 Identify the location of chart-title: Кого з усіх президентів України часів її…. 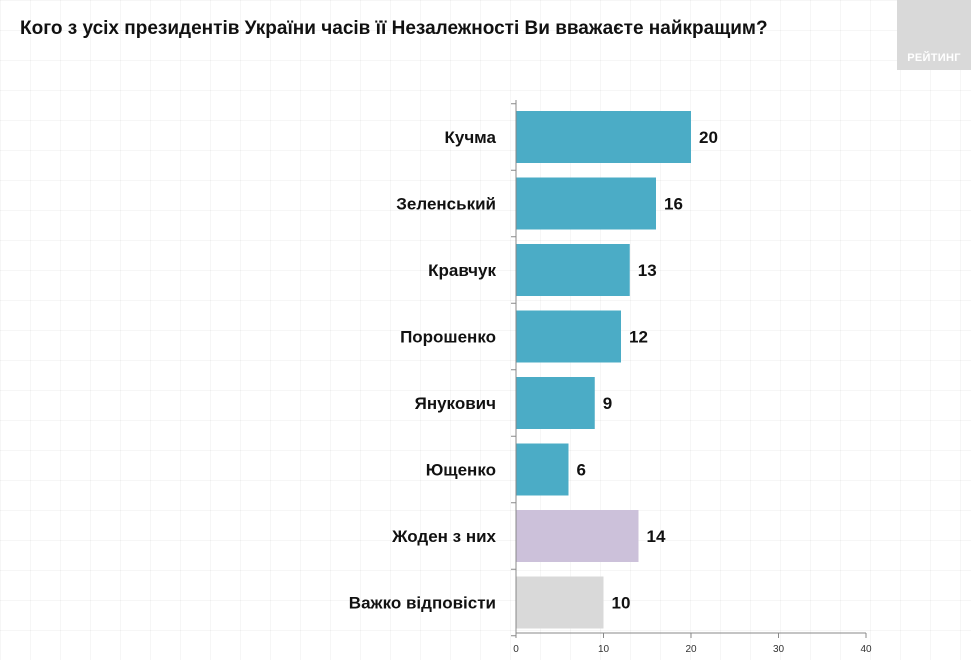
(394, 28).